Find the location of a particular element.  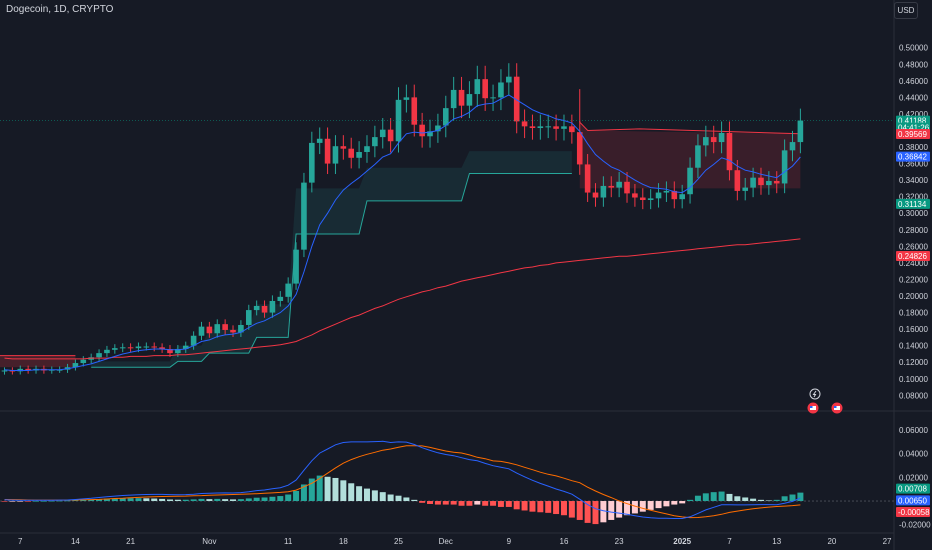

price-tick-label: 0.18000 is located at coordinates (913, 313).